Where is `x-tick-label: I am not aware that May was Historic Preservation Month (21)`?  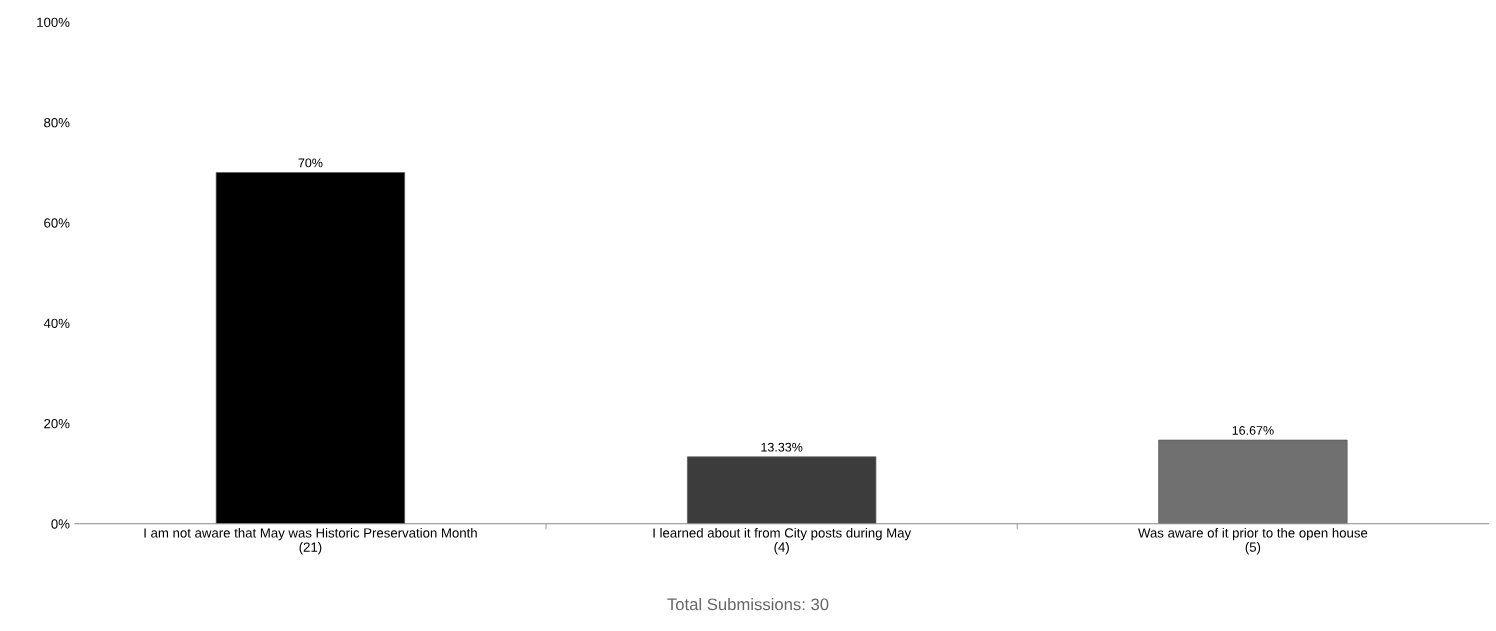 x-tick-label: I am not aware that May was Historic Preservation Month (21) is located at coordinates (310, 541).